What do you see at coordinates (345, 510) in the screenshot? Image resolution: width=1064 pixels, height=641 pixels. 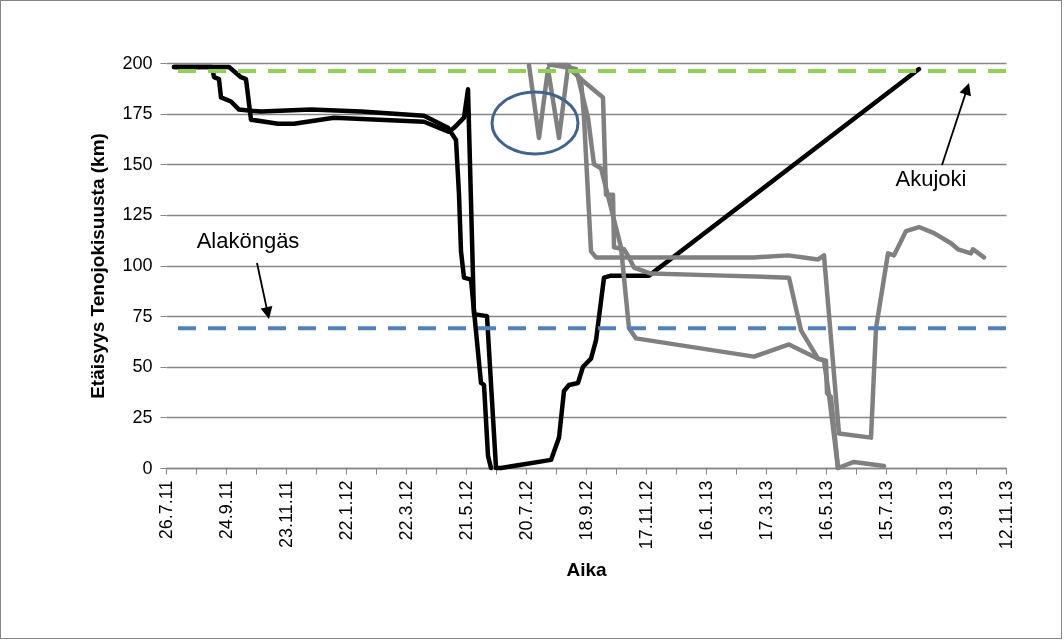 I see `x-tick-label: 22.1.12` at bounding box center [345, 510].